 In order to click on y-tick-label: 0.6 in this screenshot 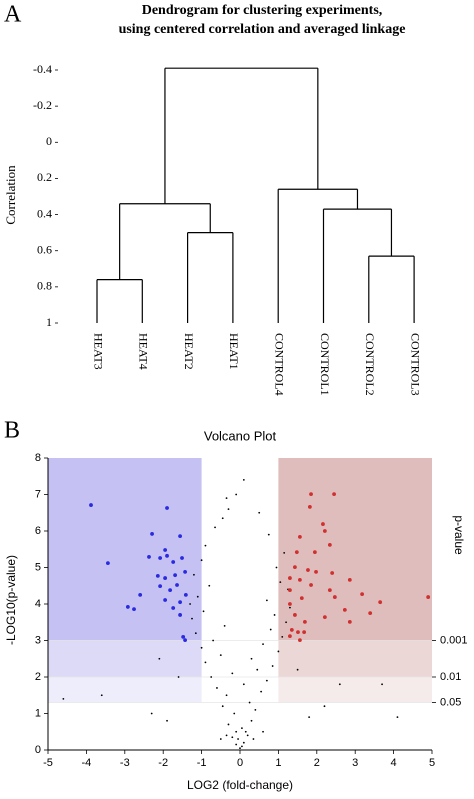, I will do `click(44, 249)`.